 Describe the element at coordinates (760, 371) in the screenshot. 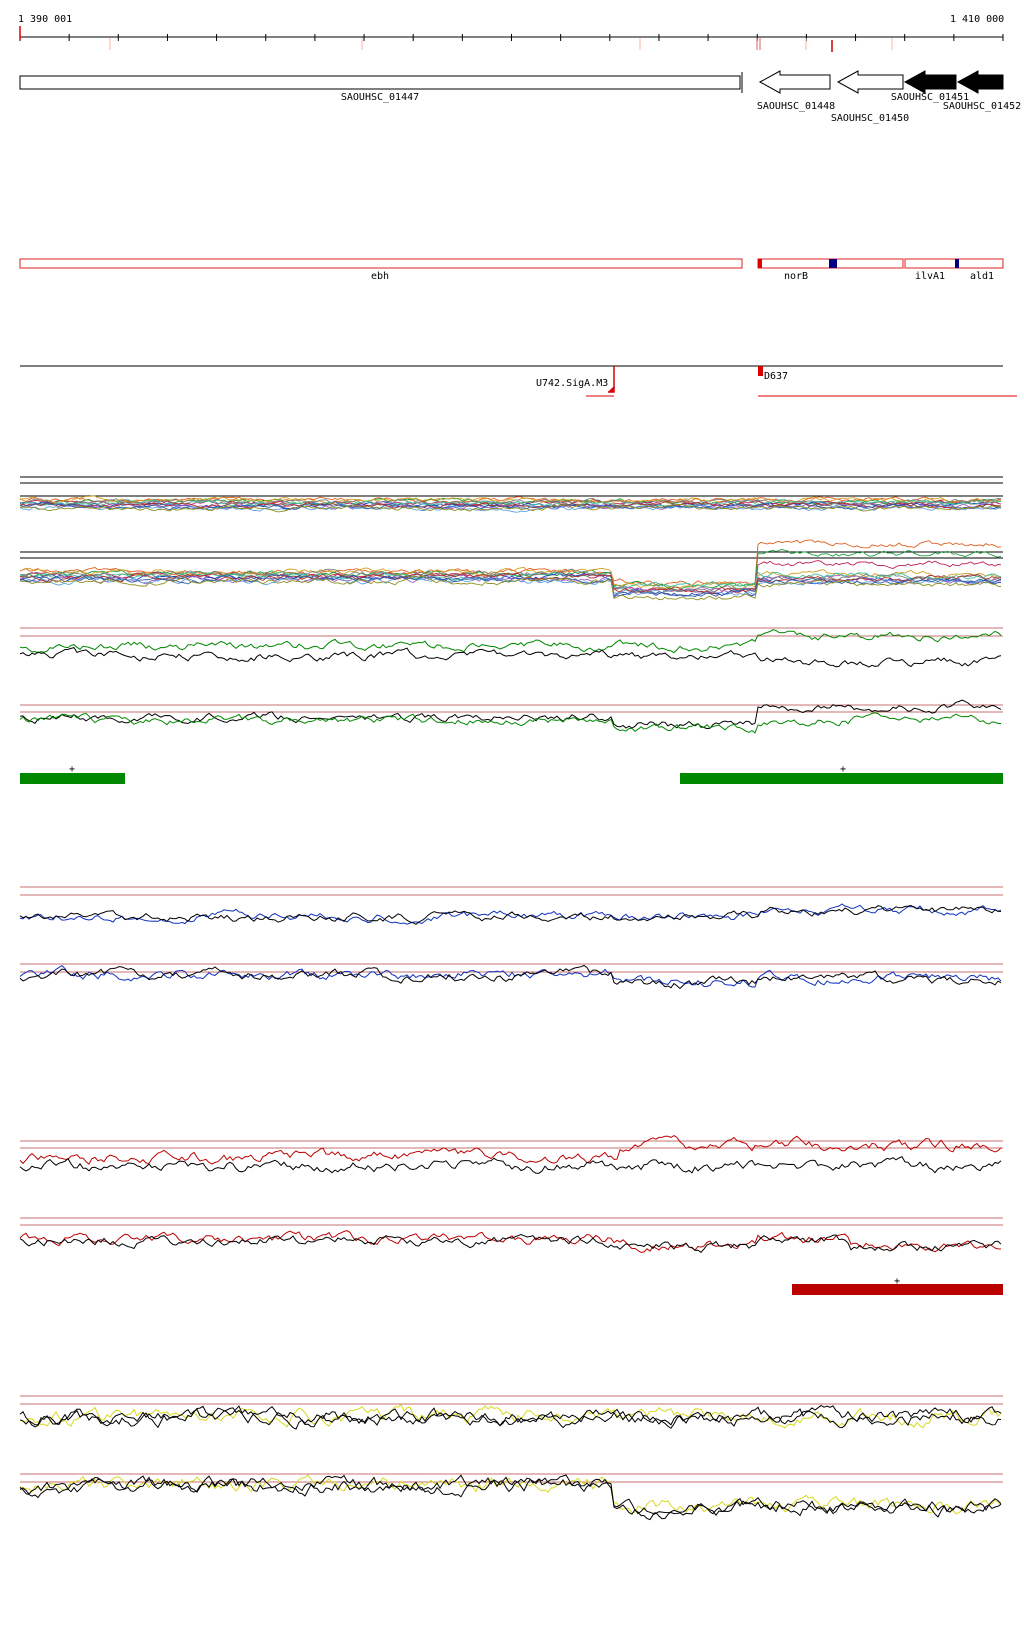

I see `annotation-right-marker` at that location.